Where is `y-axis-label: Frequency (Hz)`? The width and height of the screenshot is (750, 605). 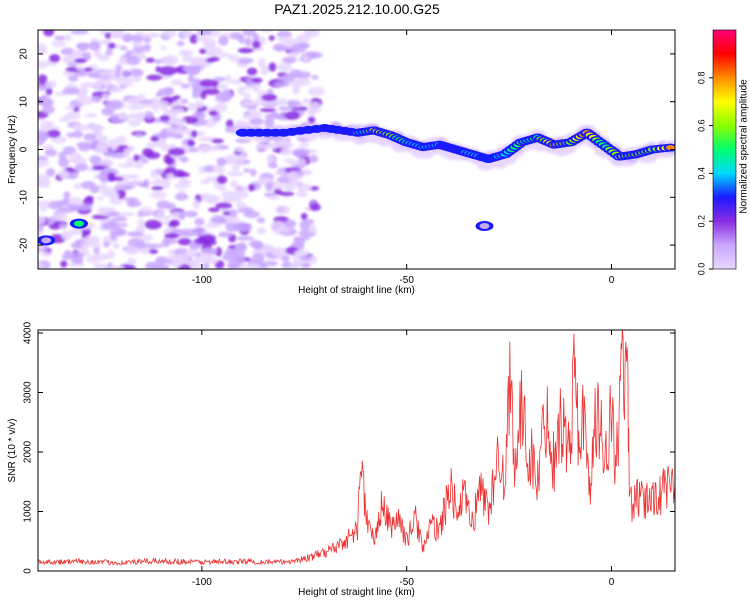
y-axis-label: Frequency (Hz) is located at coordinates (12, 149).